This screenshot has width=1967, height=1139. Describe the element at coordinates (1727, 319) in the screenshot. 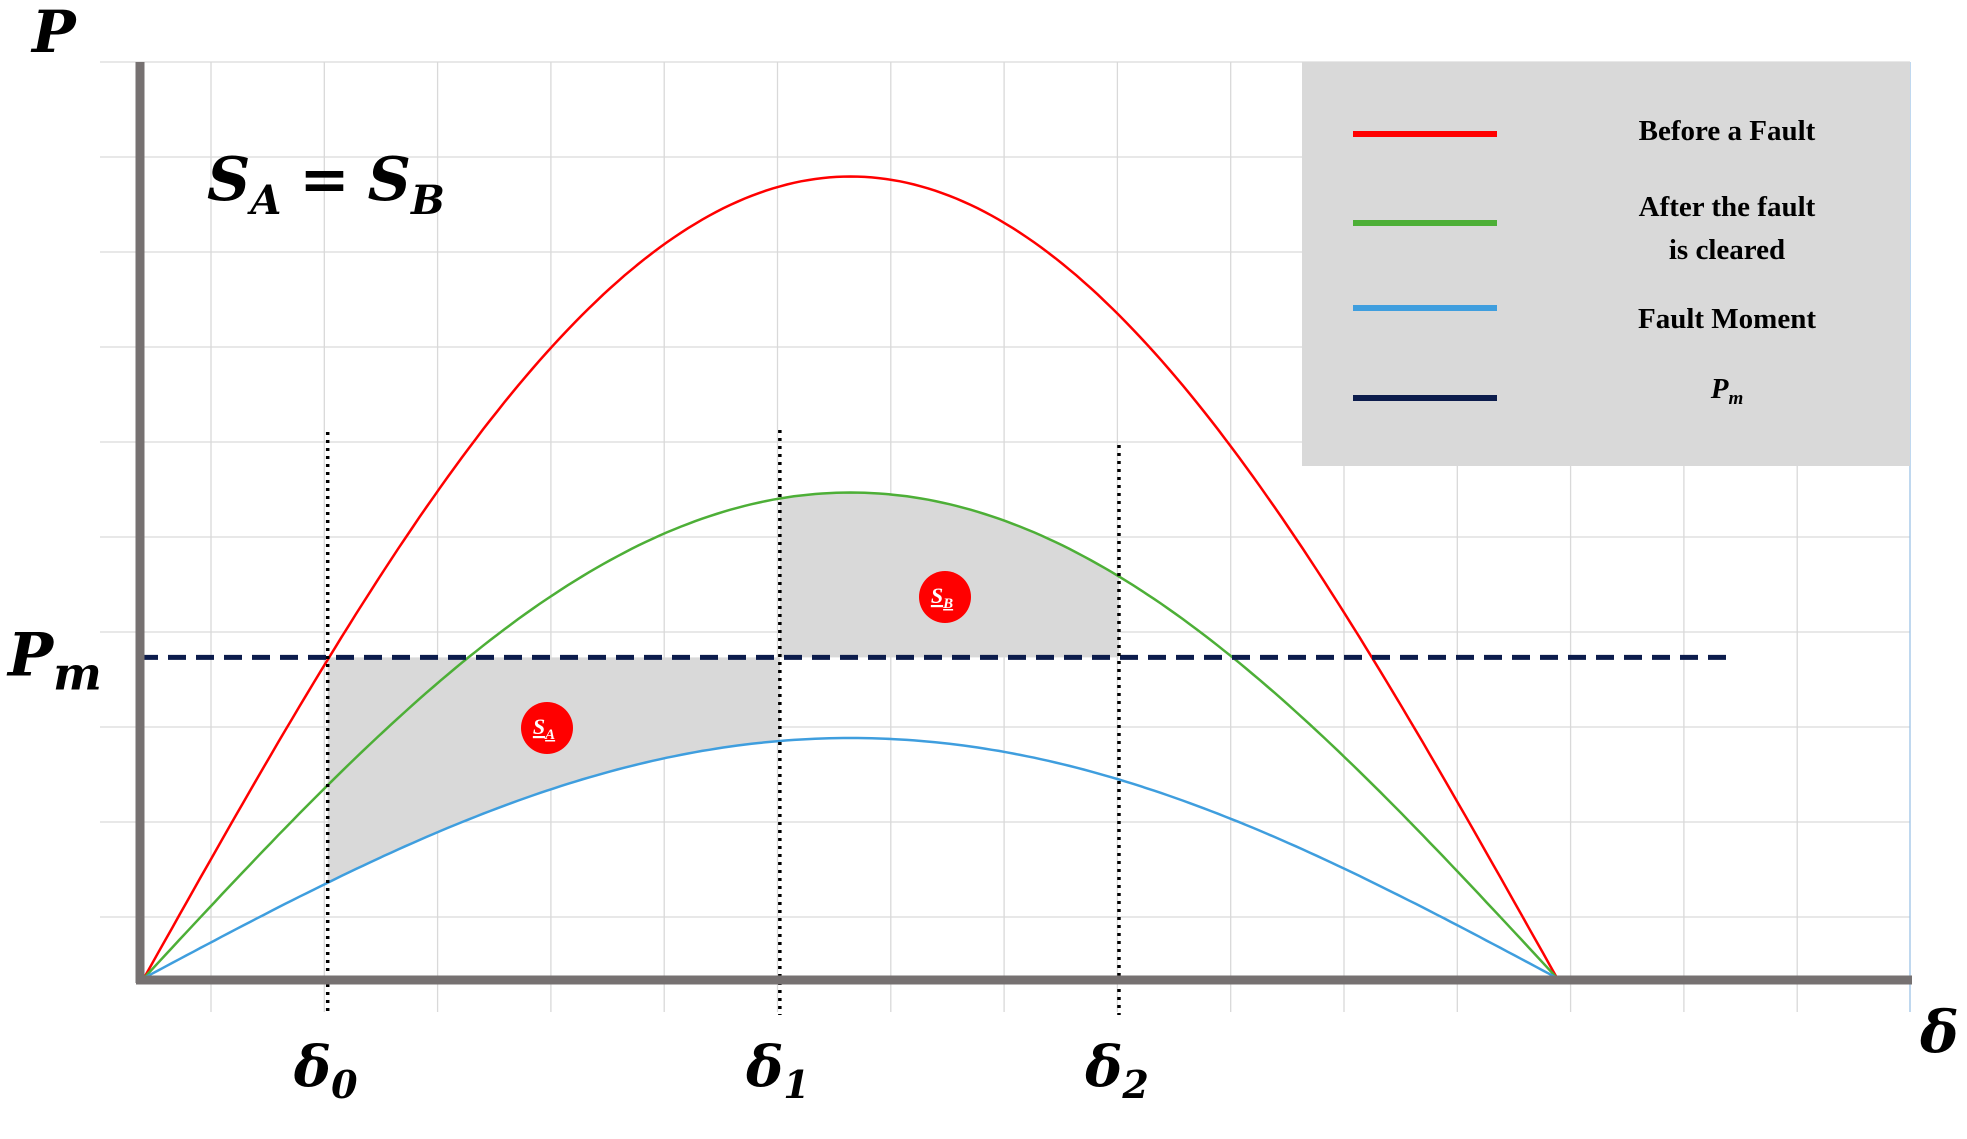

I see `legend-label: Fault Moment` at that location.